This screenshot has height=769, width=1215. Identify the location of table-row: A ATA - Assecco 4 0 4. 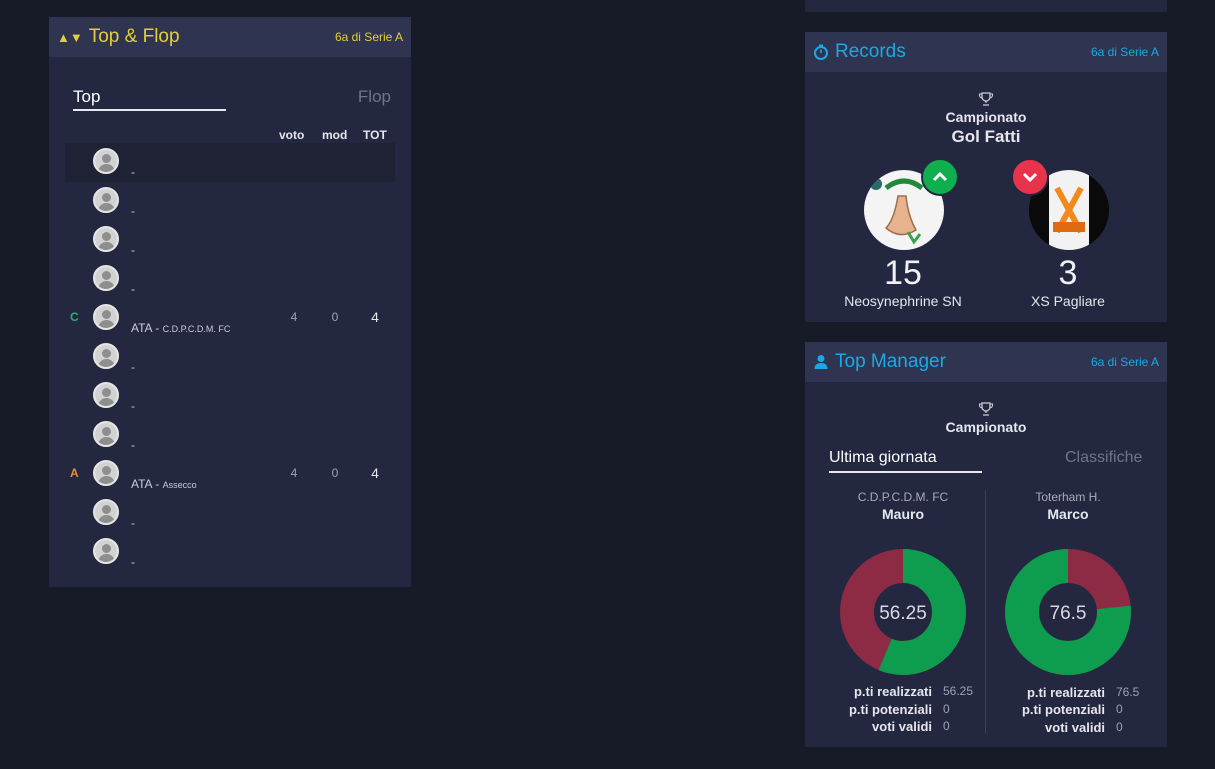
(230, 474).